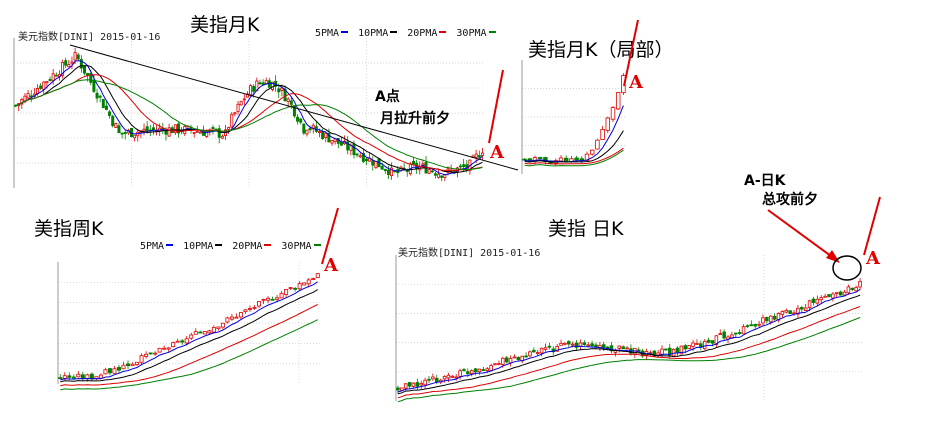 The height and width of the screenshot is (439, 948). What do you see at coordinates (294, 107) in the screenshot?
I see `monthly-trendline` at bounding box center [294, 107].